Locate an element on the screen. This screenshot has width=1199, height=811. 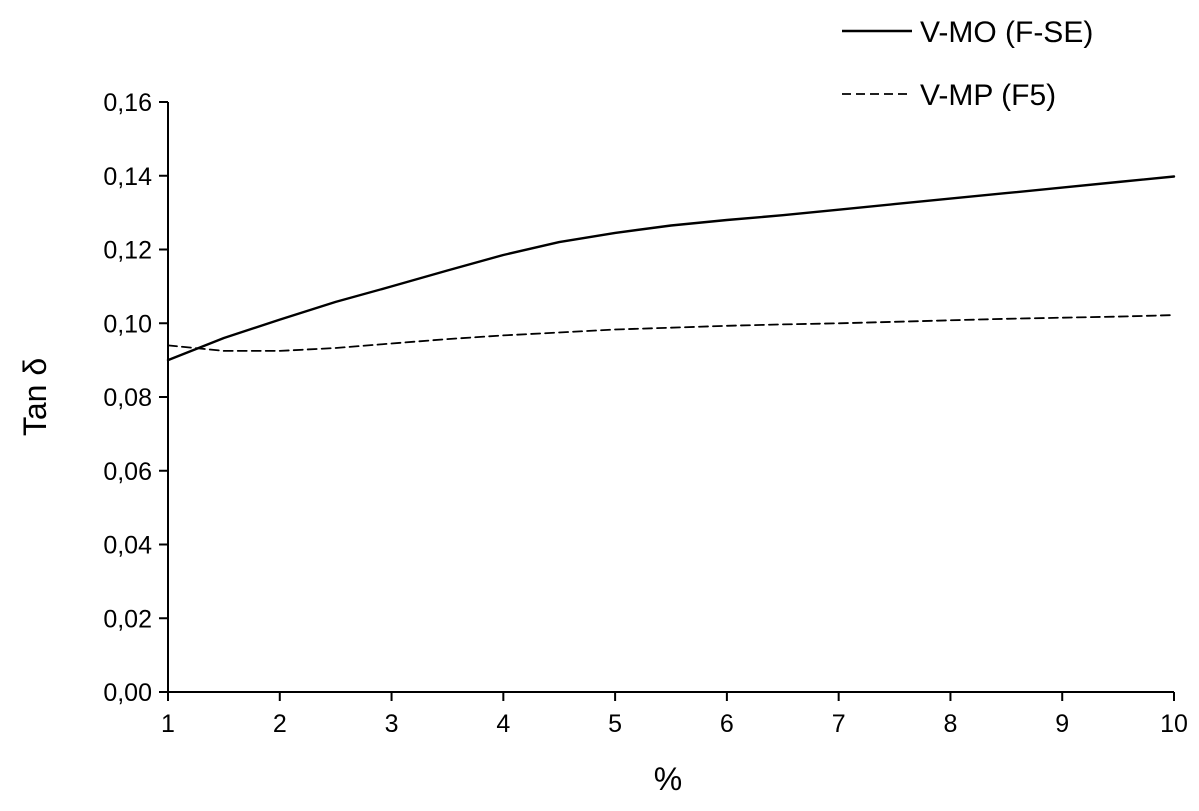
y-tick-label: 0,02 is located at coordinates (127, 619).